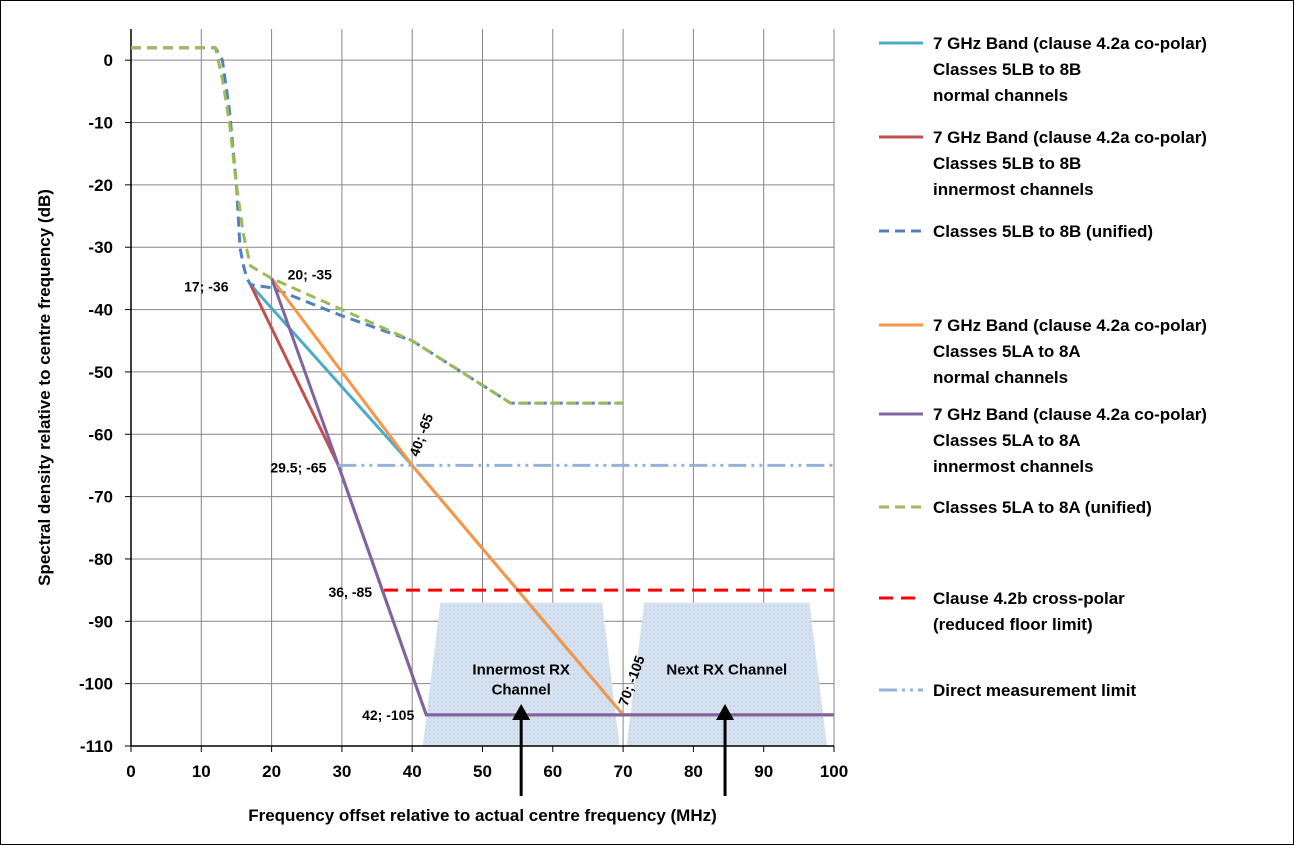 The width and height of the screenshot is (1294, 845). Describe the element at coordinates (310, 274) in the screenshot. I see `point-annotation: 20; -35` at that location.